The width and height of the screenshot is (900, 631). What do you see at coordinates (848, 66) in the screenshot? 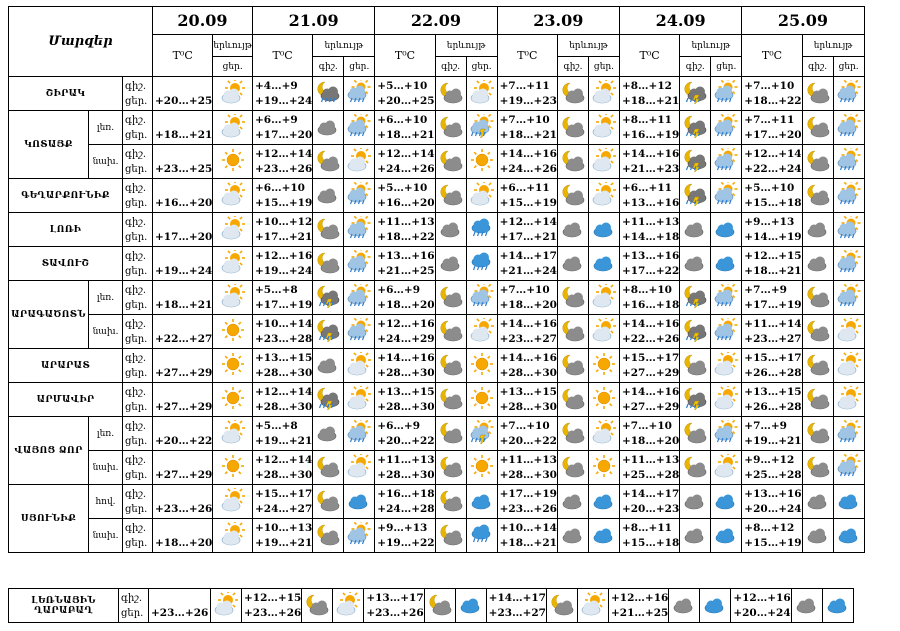
I see `day-subheader: ցեր.` at bounding box center [848, 66].